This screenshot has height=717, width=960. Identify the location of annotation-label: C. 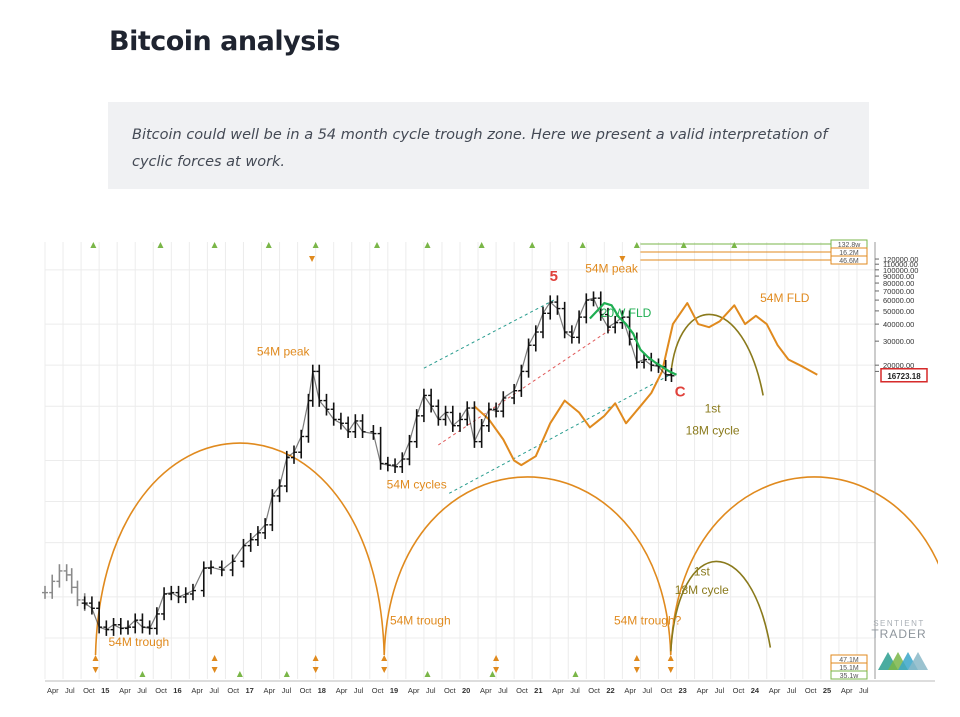
(680, 391).